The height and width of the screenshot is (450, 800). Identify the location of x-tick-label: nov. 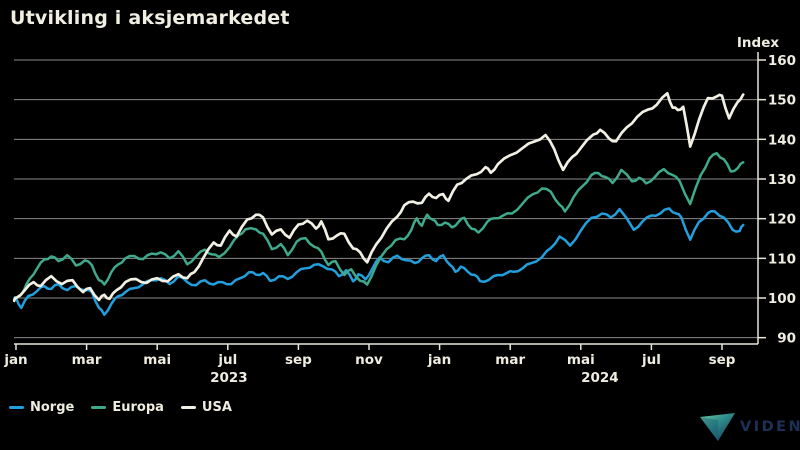
(369, 360).